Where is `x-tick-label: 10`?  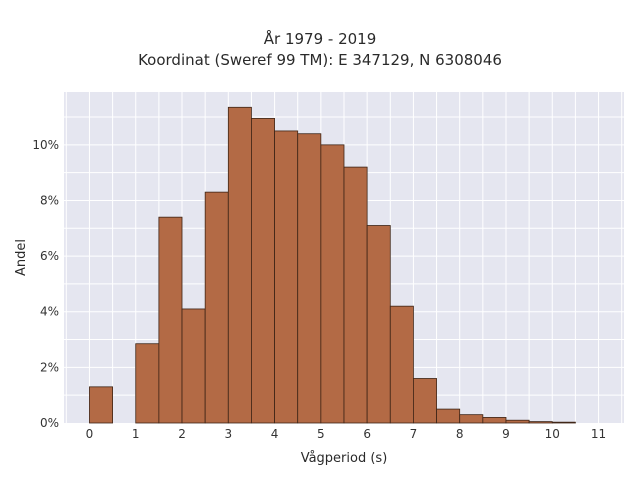 x-tick-label: 10 is located at coordinates (552, 434).